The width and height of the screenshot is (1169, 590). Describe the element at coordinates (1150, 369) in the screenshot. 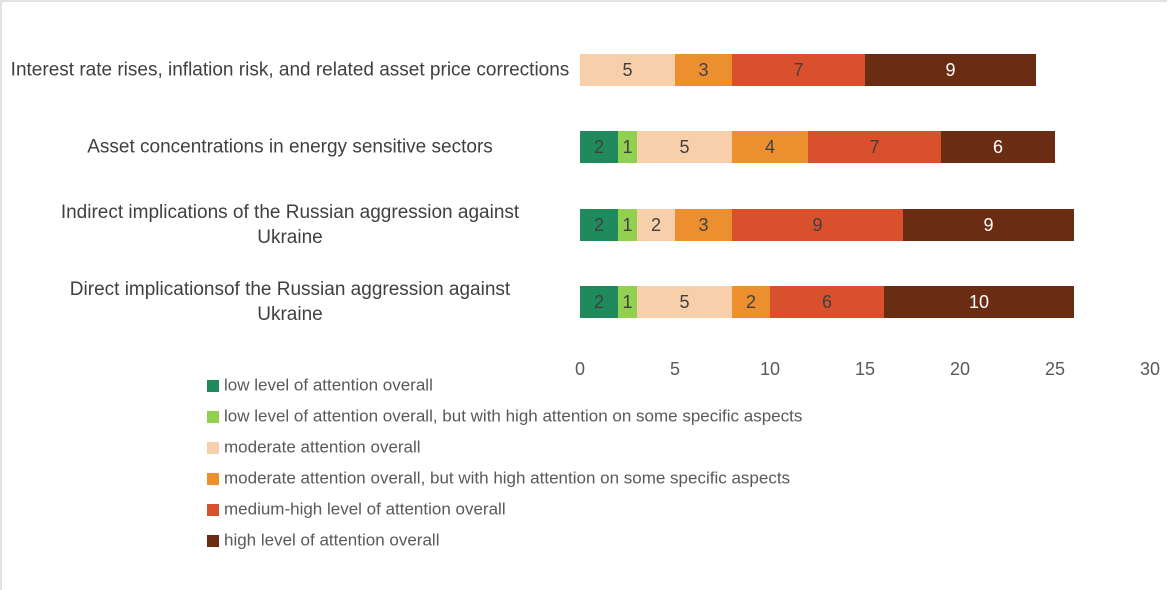

I see `x-tick-label: 30` at that location.